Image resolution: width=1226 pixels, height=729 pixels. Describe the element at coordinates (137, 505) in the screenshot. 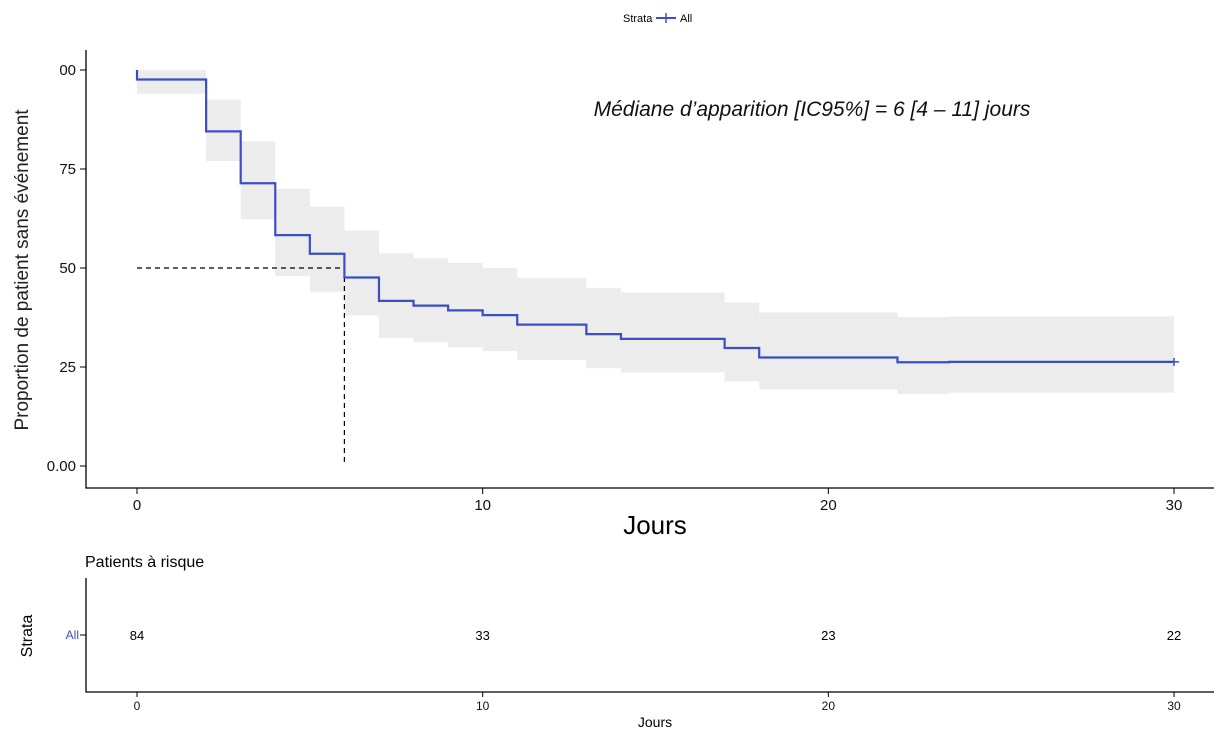

I see `x-tick-label: 0` at that location.